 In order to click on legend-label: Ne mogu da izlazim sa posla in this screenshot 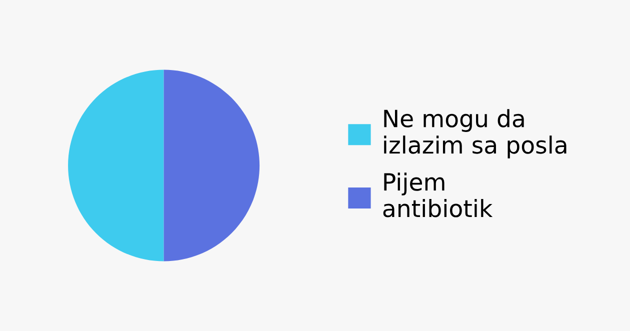, I will do `click(475, 133)`.